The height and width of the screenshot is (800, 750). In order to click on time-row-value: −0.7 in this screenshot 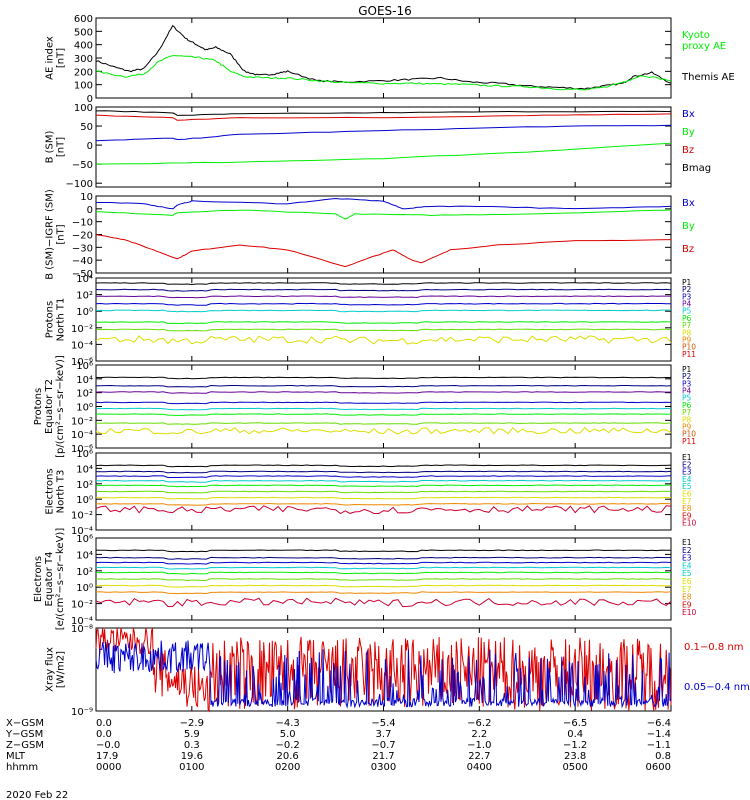, I will do `click(383, 745)`.